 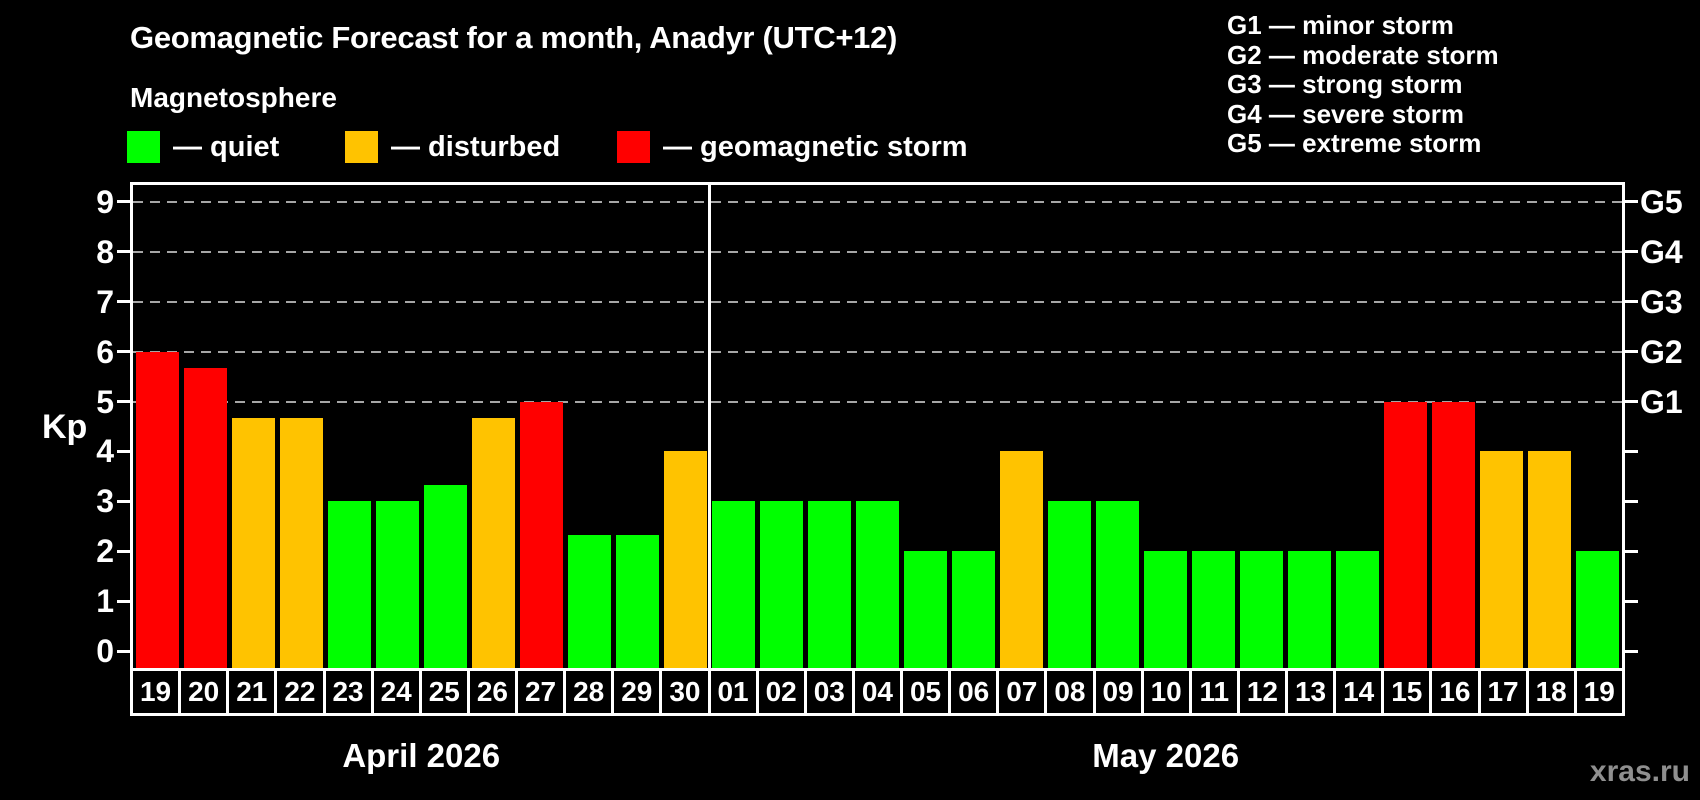 What do you see at coordinates (1661, 401) in the screenshot?
I see `g-axis-label-g1: G1` at bounding box center [1661, 401].